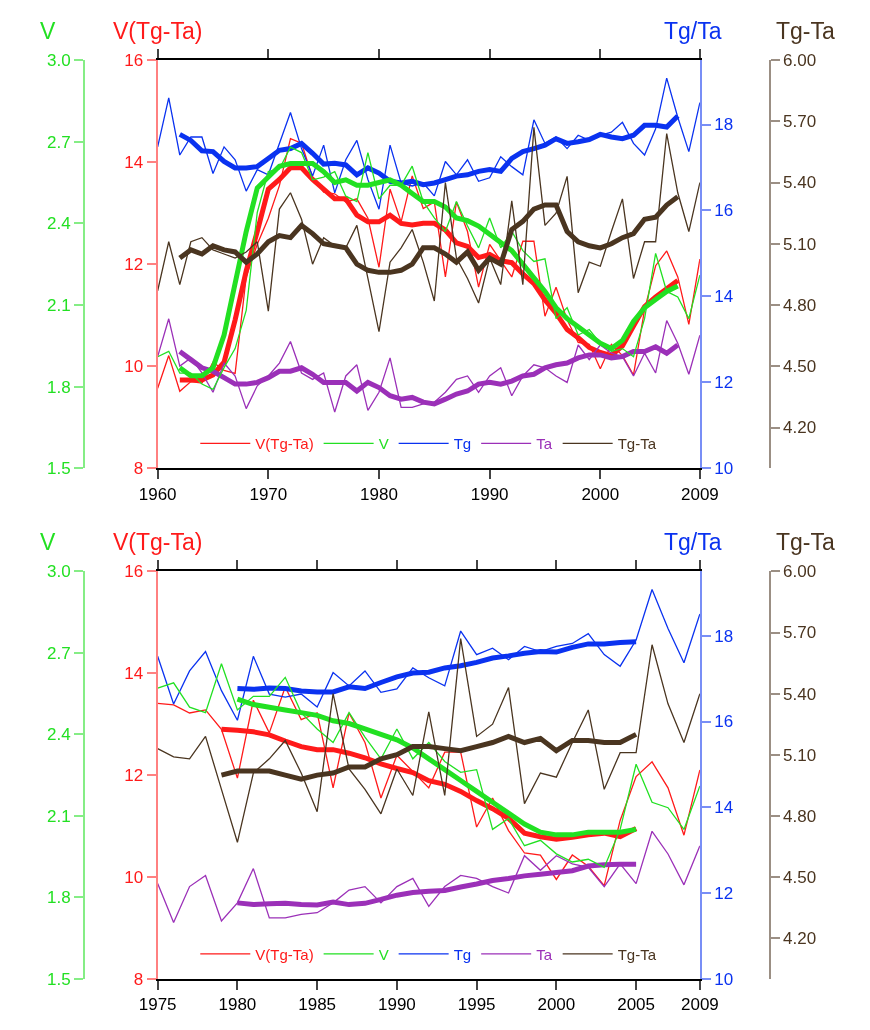 This screenshot has height=1030, width=870. What do you see at coordinates (268, 494) in the screenshot?
I see `x-tick-label: 1970` at bounding box center [268, 494].